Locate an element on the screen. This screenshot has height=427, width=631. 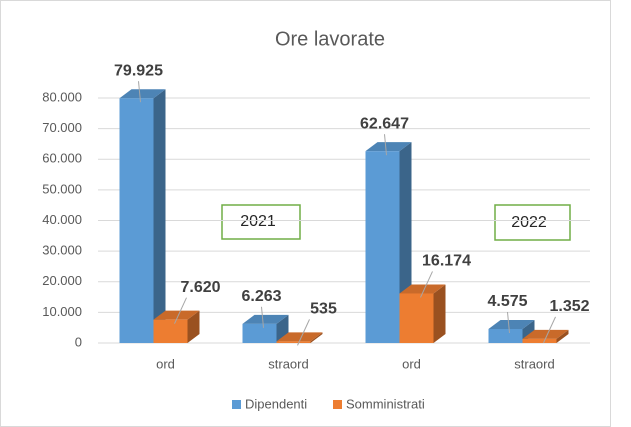
y-tick-label: 70.000 is located at coordinates (62, 127).